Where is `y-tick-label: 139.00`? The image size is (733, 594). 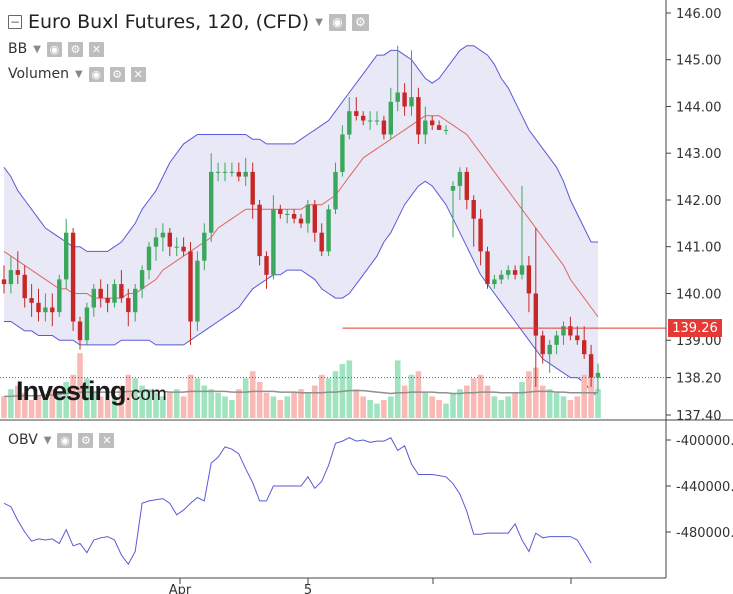 y-tick-label: 139.00 is located at coordinates (699, 341).